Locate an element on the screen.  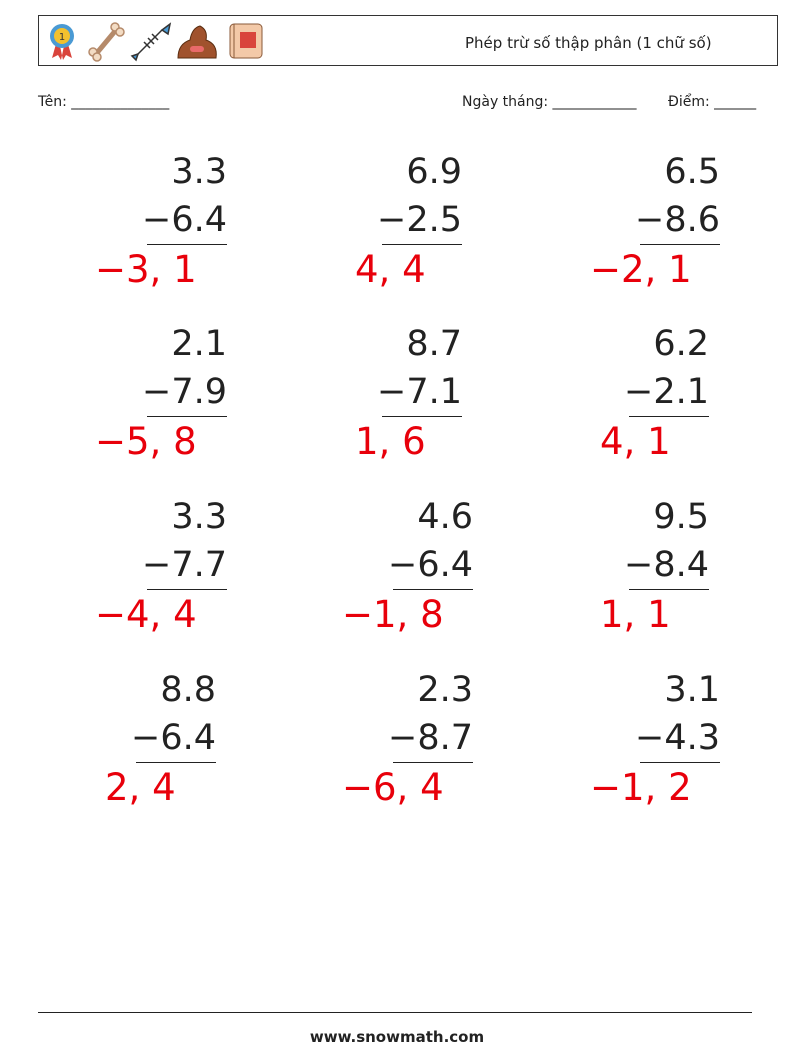
minuend: 6.5 is located at coordinates (692, 172).